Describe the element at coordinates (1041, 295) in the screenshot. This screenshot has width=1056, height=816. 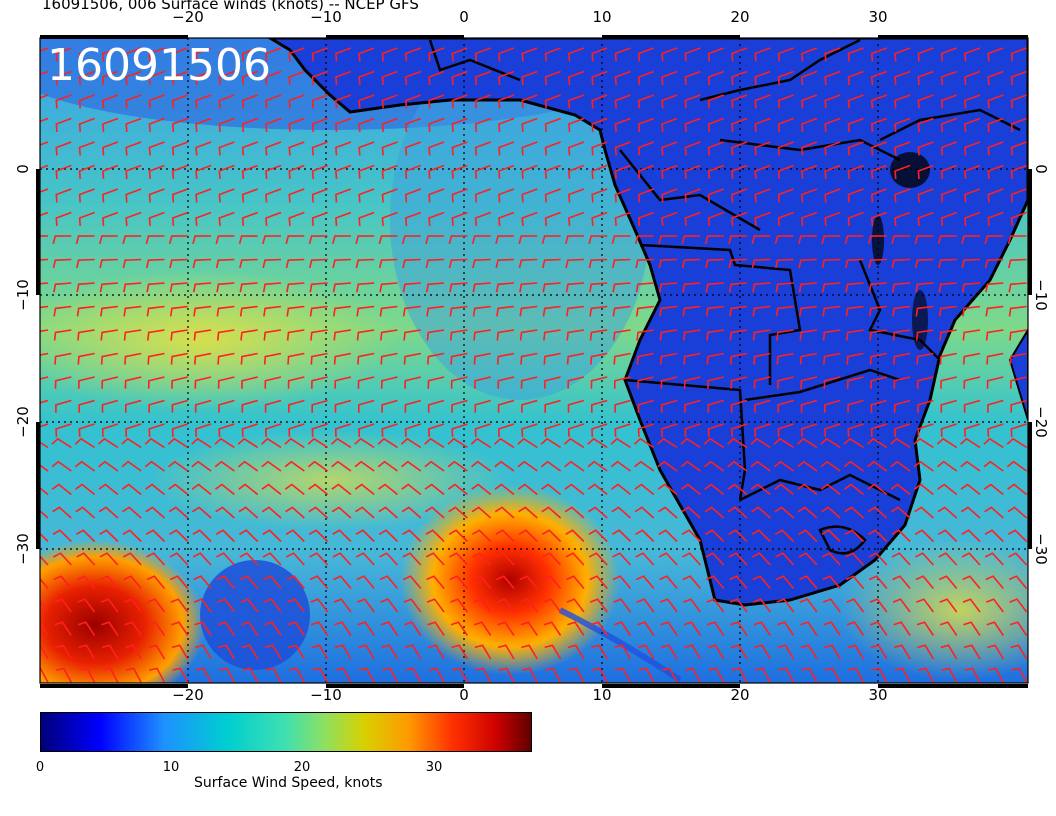
I see `lat-tick-right: −10` at that location.